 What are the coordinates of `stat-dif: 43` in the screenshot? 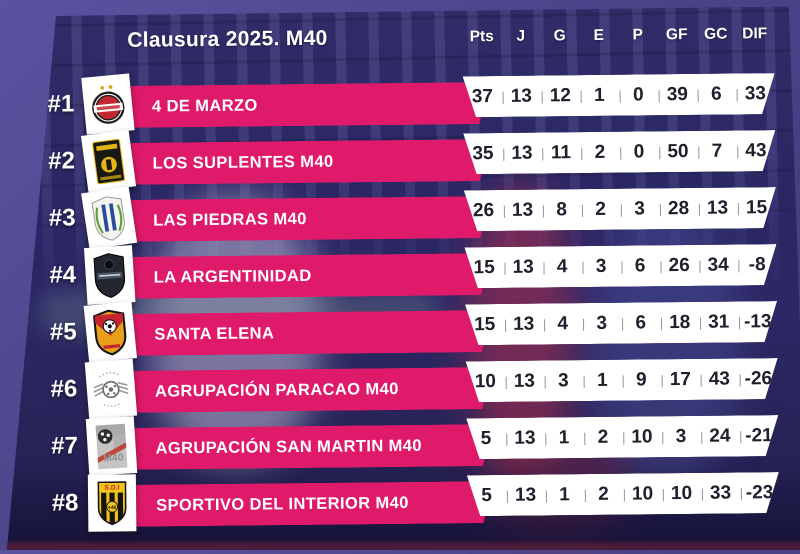 It's located at (756, 150).